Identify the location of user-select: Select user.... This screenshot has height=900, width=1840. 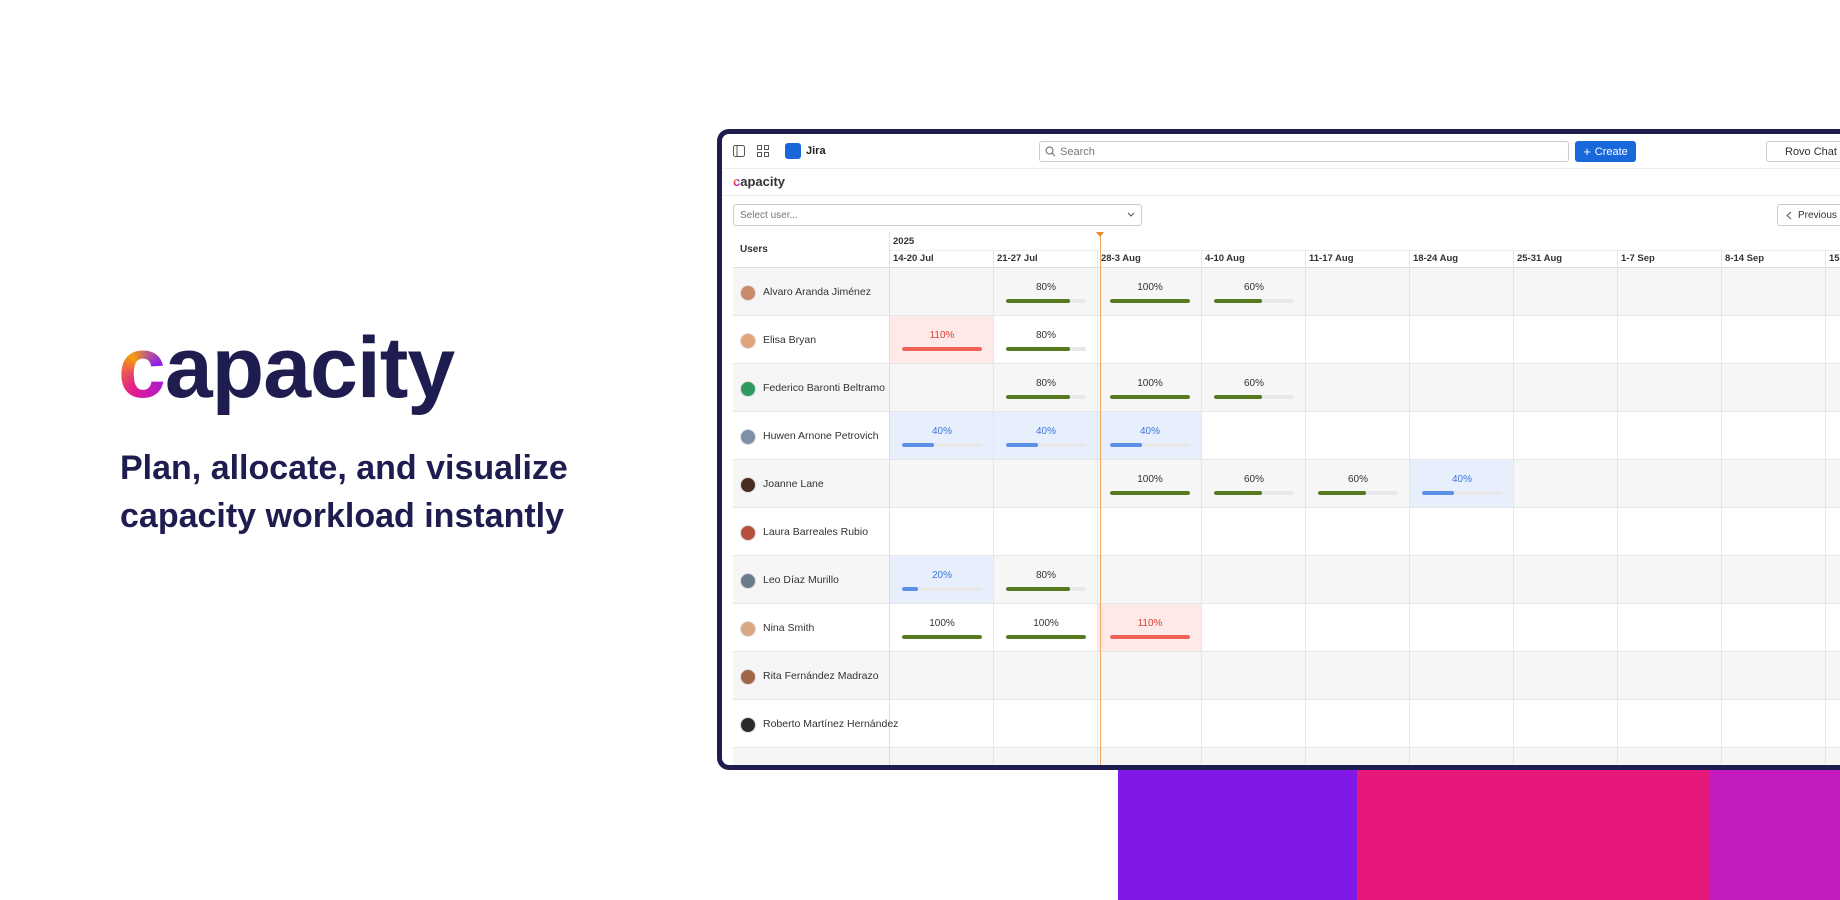
(937, 215).